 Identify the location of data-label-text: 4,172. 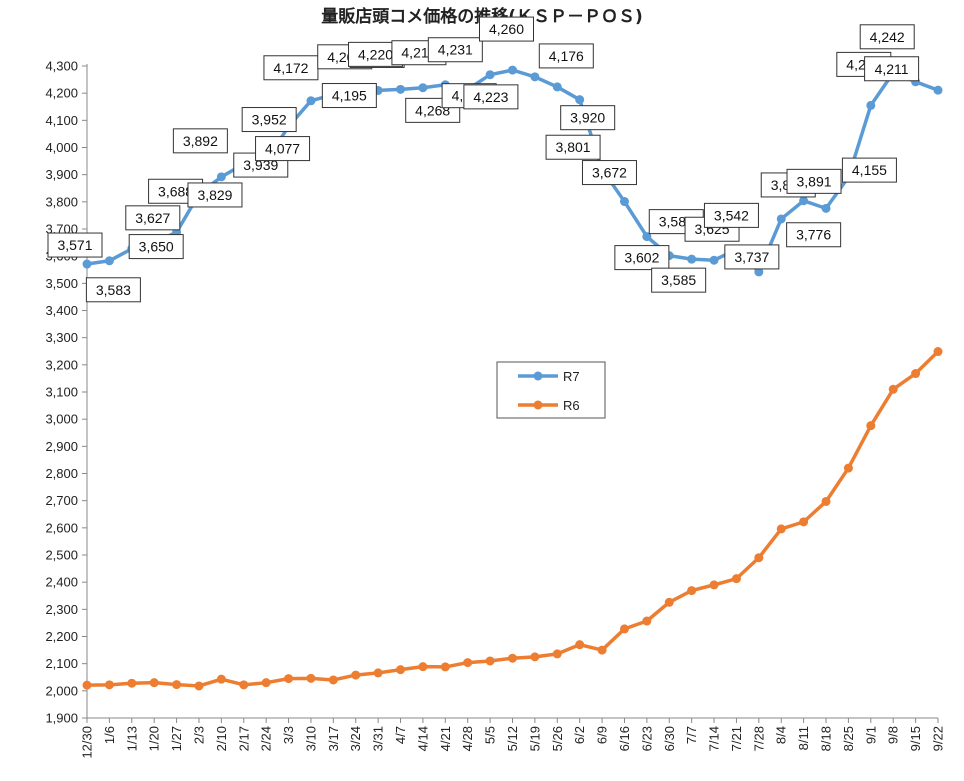
(290, 68).